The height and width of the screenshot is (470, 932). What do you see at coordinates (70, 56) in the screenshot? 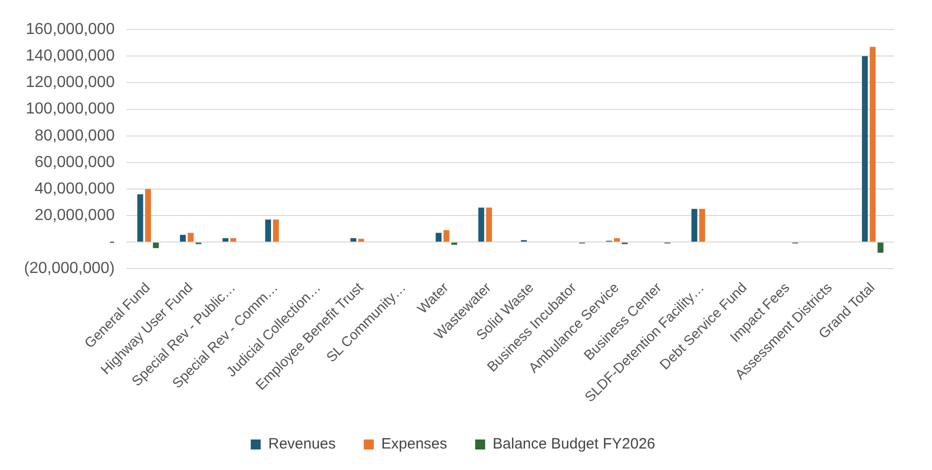
I see `y-tick-label: 140,000,000` at bounding box center [70, 56].